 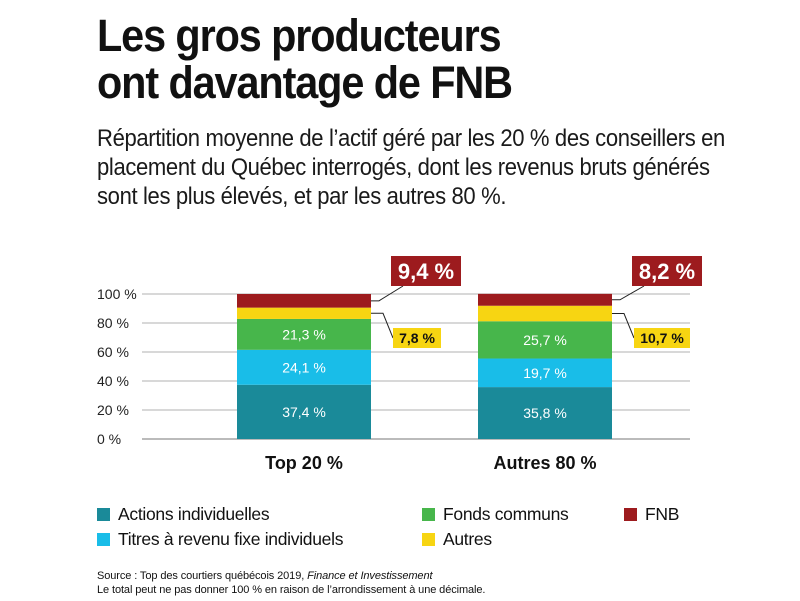 What do you see at coordinates (662, 513) in the screenshot?
I see `legend-label: FNB` at bounding box center [662, 513].